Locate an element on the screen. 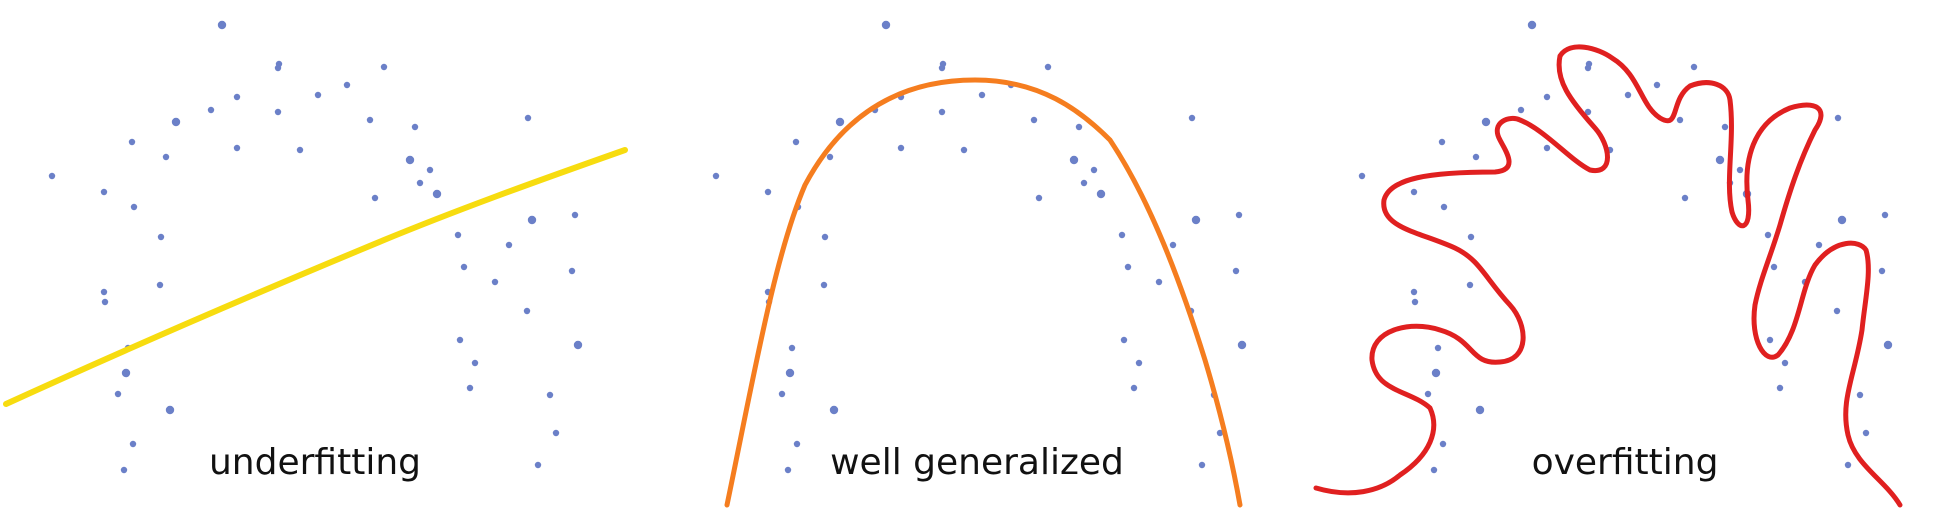 The width and height of the screenshot is (1937, 510). caption-overfitting: overfitting is located at coordinates (1625, 462).